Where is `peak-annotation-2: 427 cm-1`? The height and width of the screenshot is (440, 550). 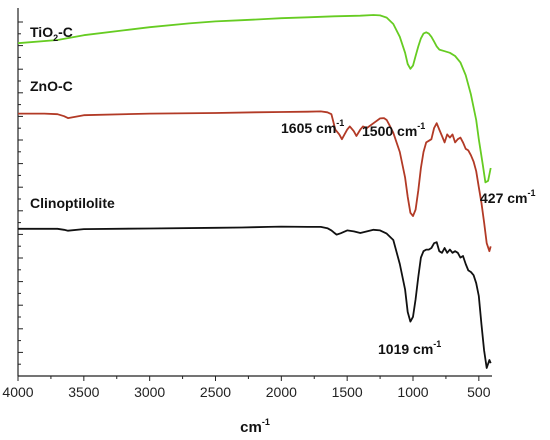
peak-annotation-2: 427 cm-1 is located at coordinates (508, 197).